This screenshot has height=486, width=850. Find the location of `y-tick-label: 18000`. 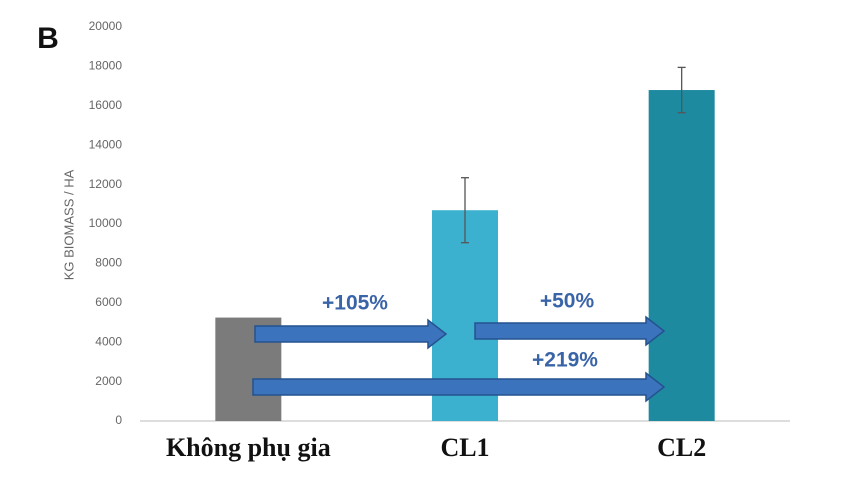

y-tick-label: 18000 is located at coordinates (106, 66).